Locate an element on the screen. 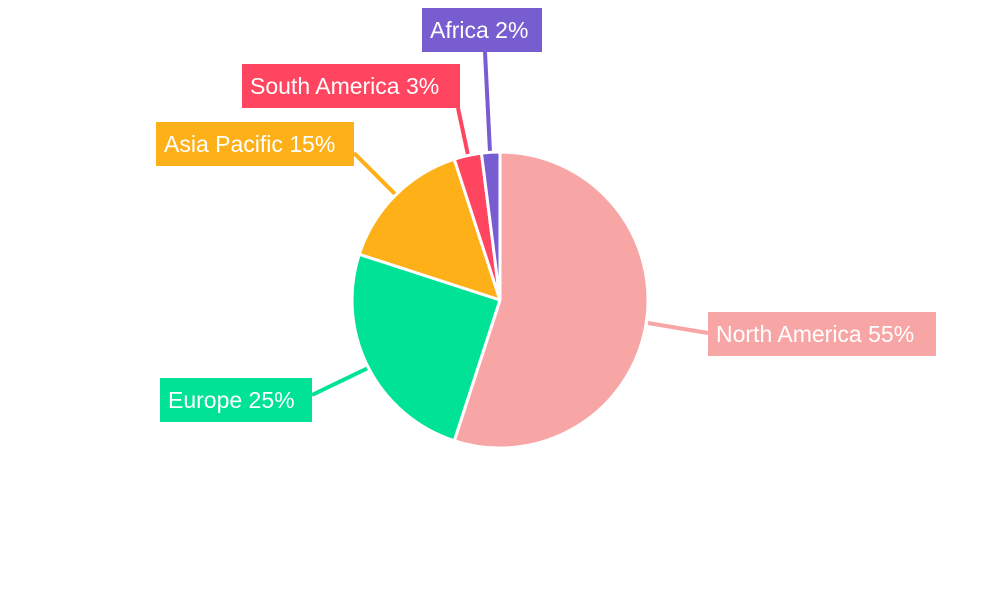  label-africa: Africa 2% is located at coordinates (482, 30).